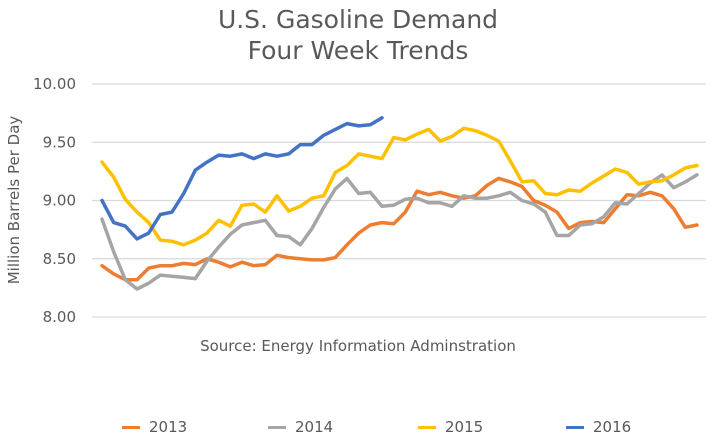 The height and width of the screenshot is (442, 716). What do you see at coordinates (464, 427) in the screenshot?
I see `legend-label: 2015` at bounding box center [464, 427].